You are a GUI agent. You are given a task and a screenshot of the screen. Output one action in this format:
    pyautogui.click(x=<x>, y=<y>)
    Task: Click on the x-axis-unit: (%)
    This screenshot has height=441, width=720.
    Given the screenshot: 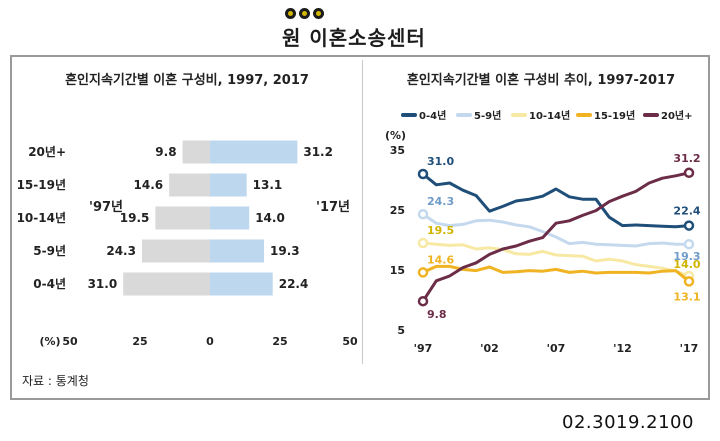 What is the action you would take?
    pyautogui.click(x=49, y=341)
    